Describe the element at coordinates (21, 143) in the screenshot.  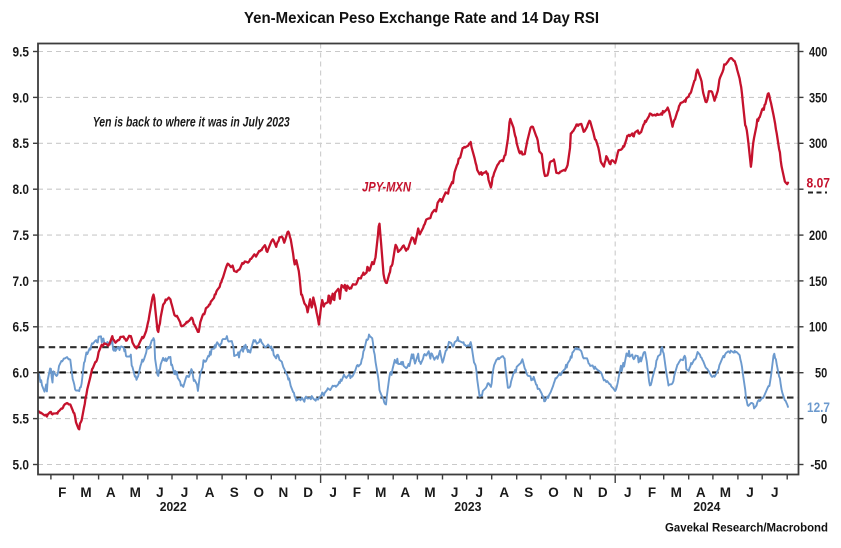
I see `svg-text: 8.5` at that location.